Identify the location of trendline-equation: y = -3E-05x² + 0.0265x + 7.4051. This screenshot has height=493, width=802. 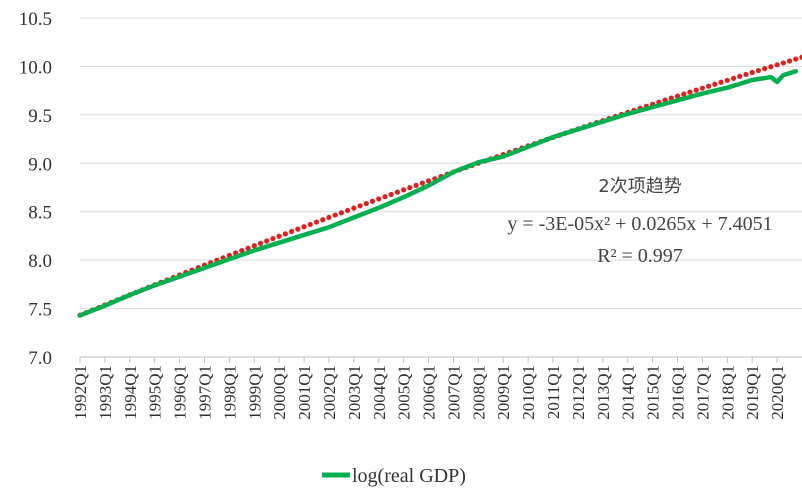
(639, 224).